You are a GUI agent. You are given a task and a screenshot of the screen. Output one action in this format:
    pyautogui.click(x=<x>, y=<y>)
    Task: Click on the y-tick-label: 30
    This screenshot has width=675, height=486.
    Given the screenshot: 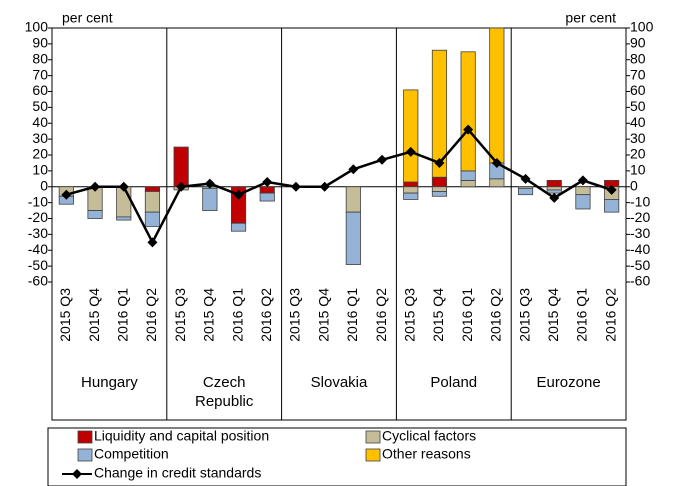 What is the action you would take?
    pyautogui.click(x=40, y=138)
    